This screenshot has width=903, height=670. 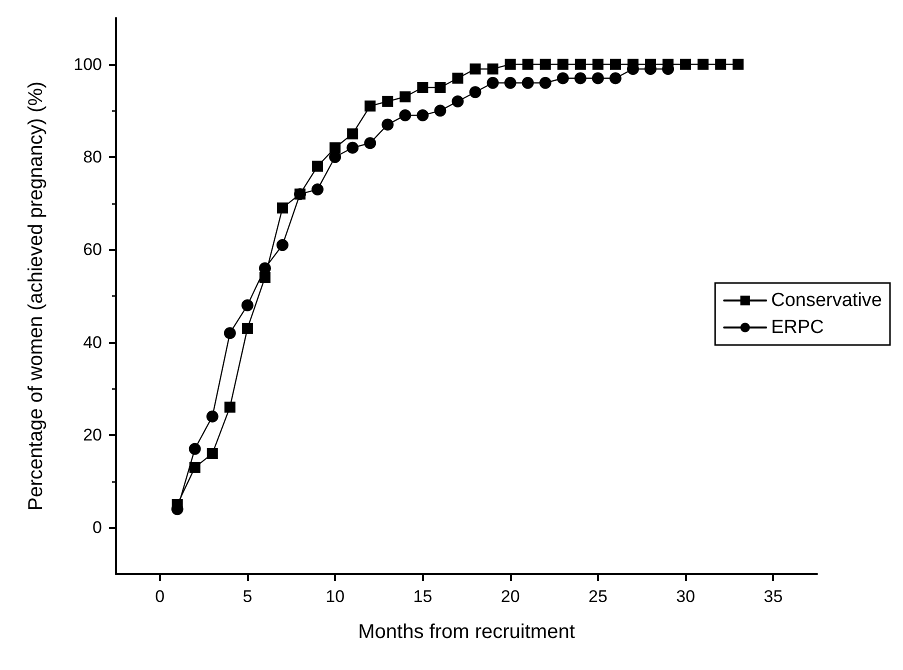 What do you see at coordinates (686, 596) in the screenshot?
I see `x-tick-label: 30` at bounding box center [686, 596].